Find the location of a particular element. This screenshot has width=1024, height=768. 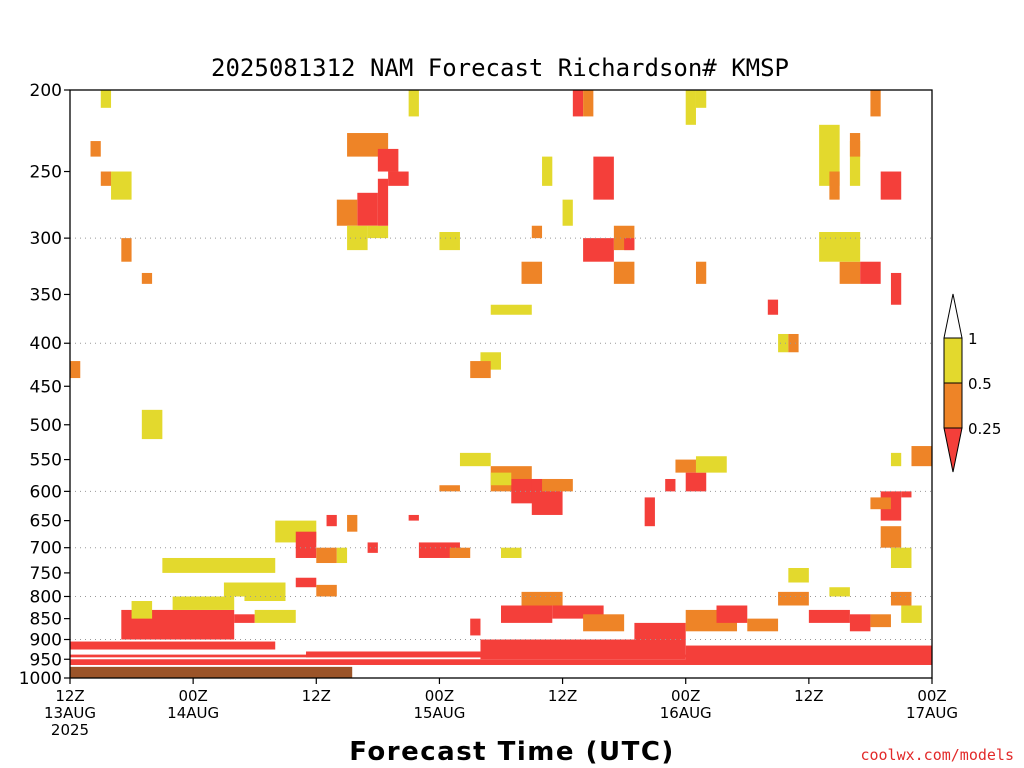

y-tick-label: 350 is located at coordinates (46, 295).